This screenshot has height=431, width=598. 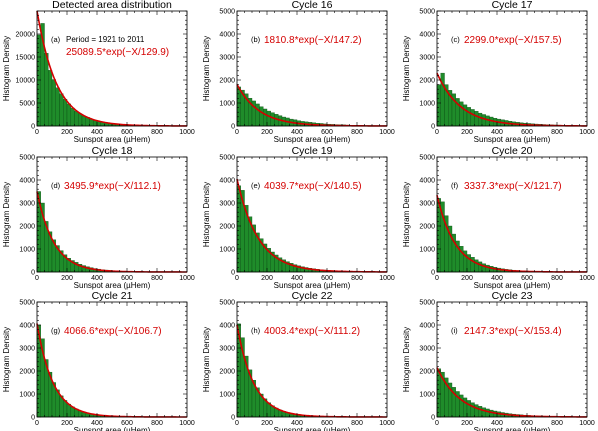 What do you see at coordinates (455, 39) in the screenshot?
I see `panel-label: (c)` at bounding box center [455, 39].